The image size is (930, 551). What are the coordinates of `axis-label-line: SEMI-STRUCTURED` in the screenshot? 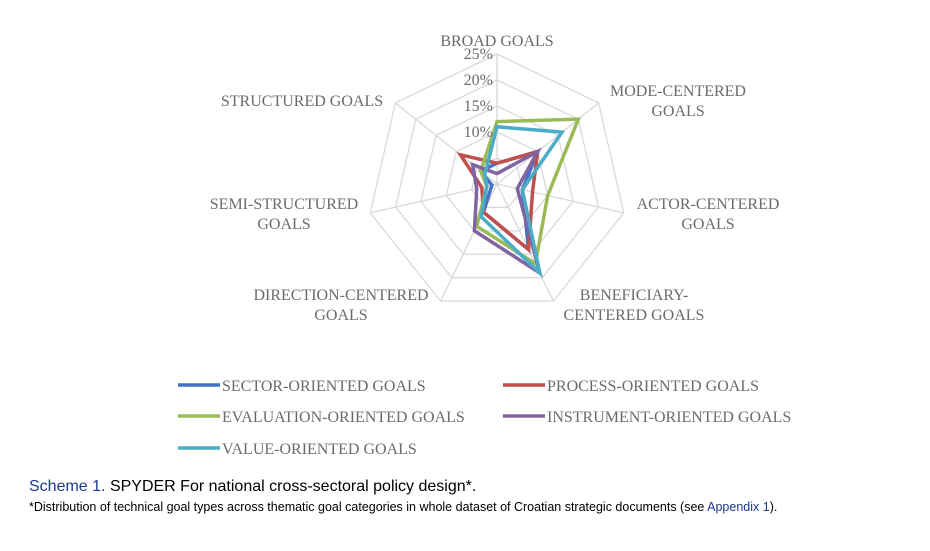 It's located at (284, 204).